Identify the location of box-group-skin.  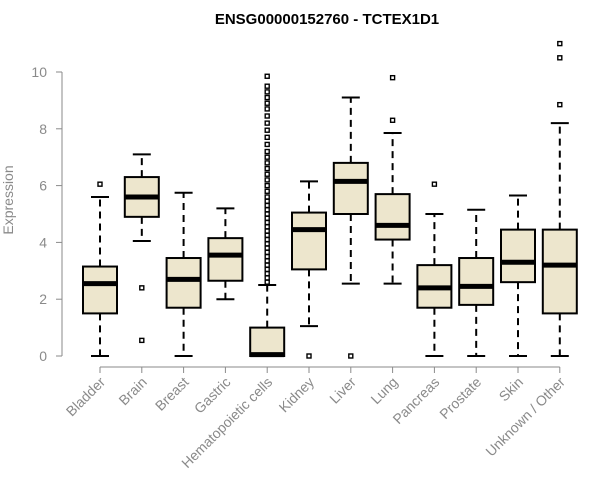
(518, 275).